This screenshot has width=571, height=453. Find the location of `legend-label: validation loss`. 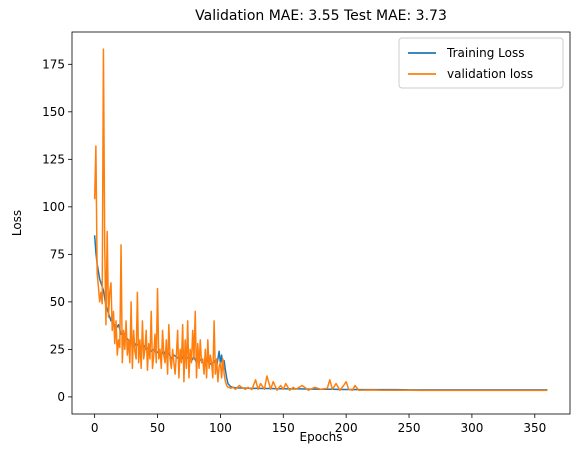

legend-label: validation loss is located at coordinates (490, 74).